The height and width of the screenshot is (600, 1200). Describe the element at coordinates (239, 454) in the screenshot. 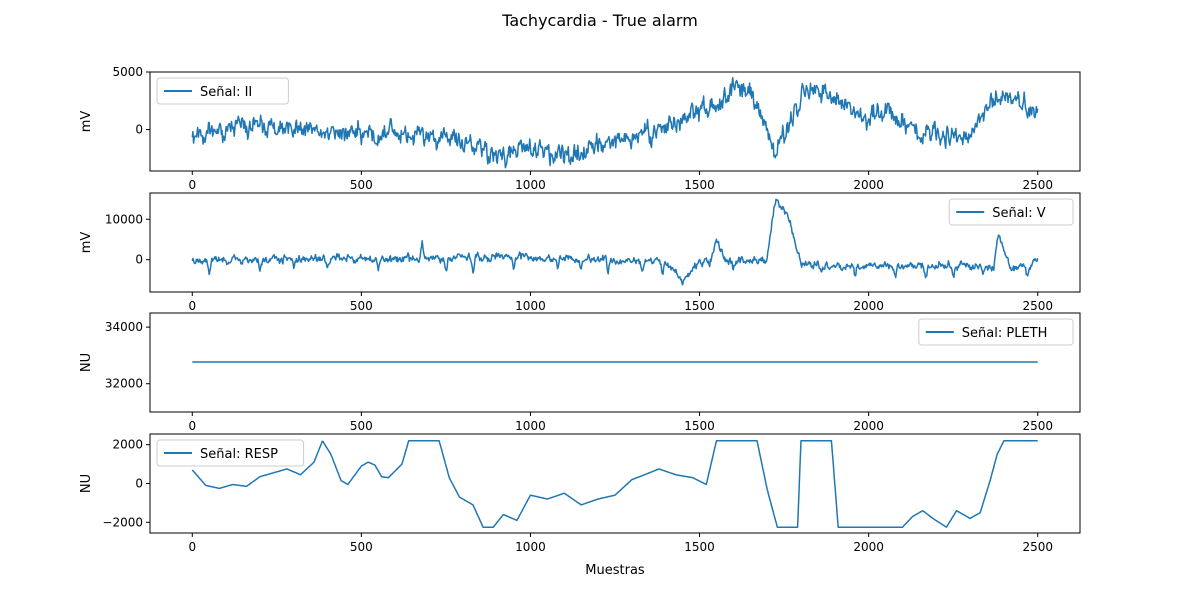

I see `legend-label: Señal: RESP` at that location.